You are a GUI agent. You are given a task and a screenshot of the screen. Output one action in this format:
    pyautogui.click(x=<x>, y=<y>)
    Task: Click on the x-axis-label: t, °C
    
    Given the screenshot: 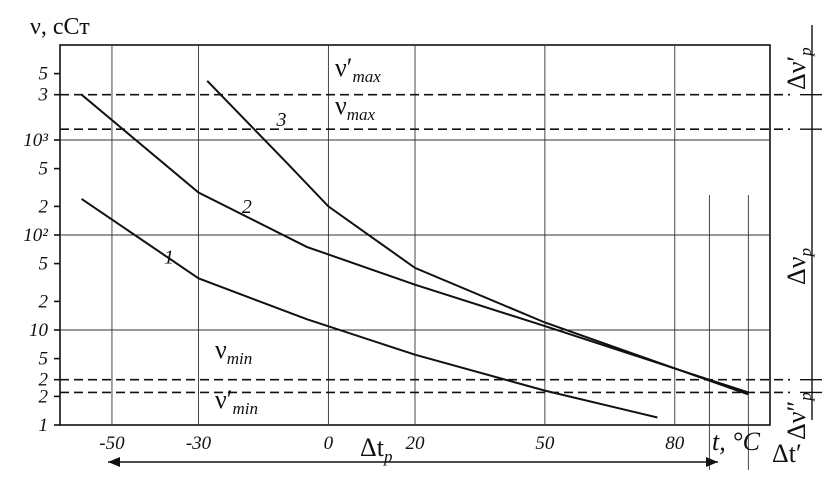 What is the action you would take?
    pyautogui.click(x=736, y=441)
    